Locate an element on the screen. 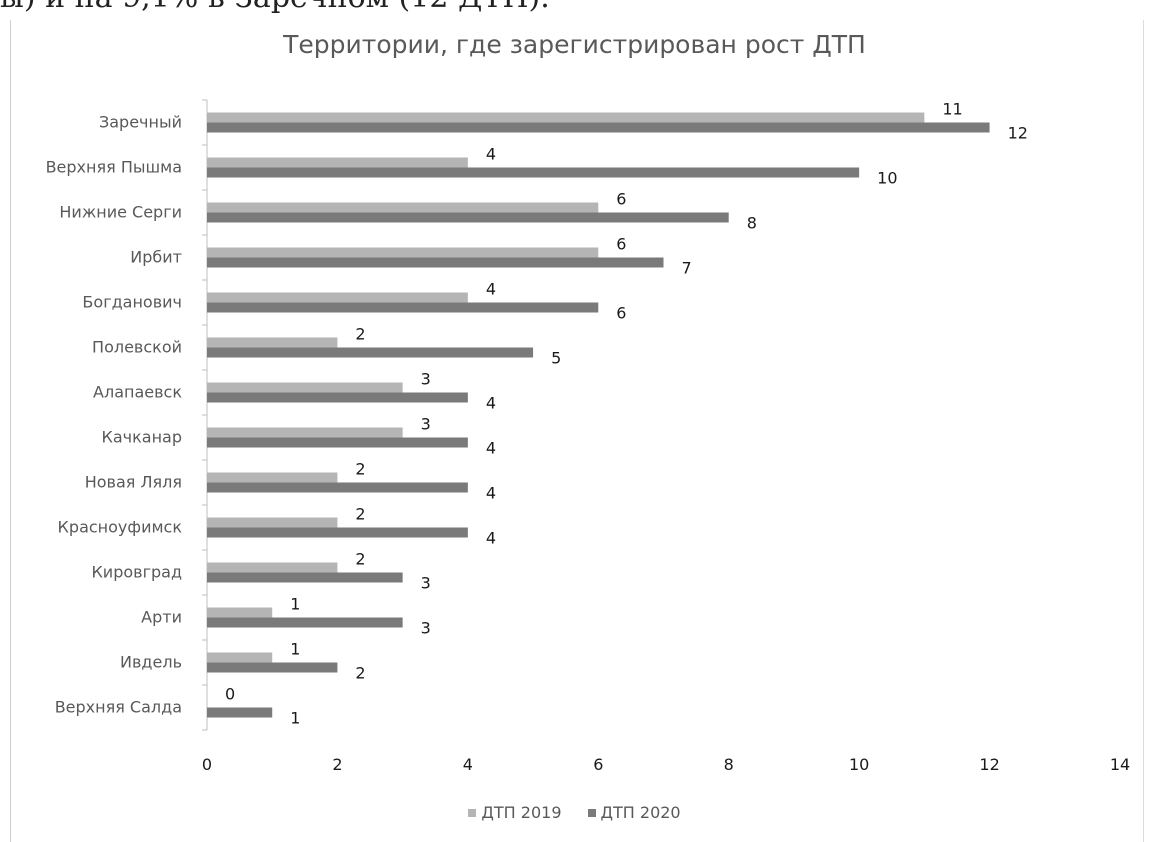 The width and height of the screenshot is (1149, 842). category-label: Верхняя Салда is located at coordinates (118, 707).